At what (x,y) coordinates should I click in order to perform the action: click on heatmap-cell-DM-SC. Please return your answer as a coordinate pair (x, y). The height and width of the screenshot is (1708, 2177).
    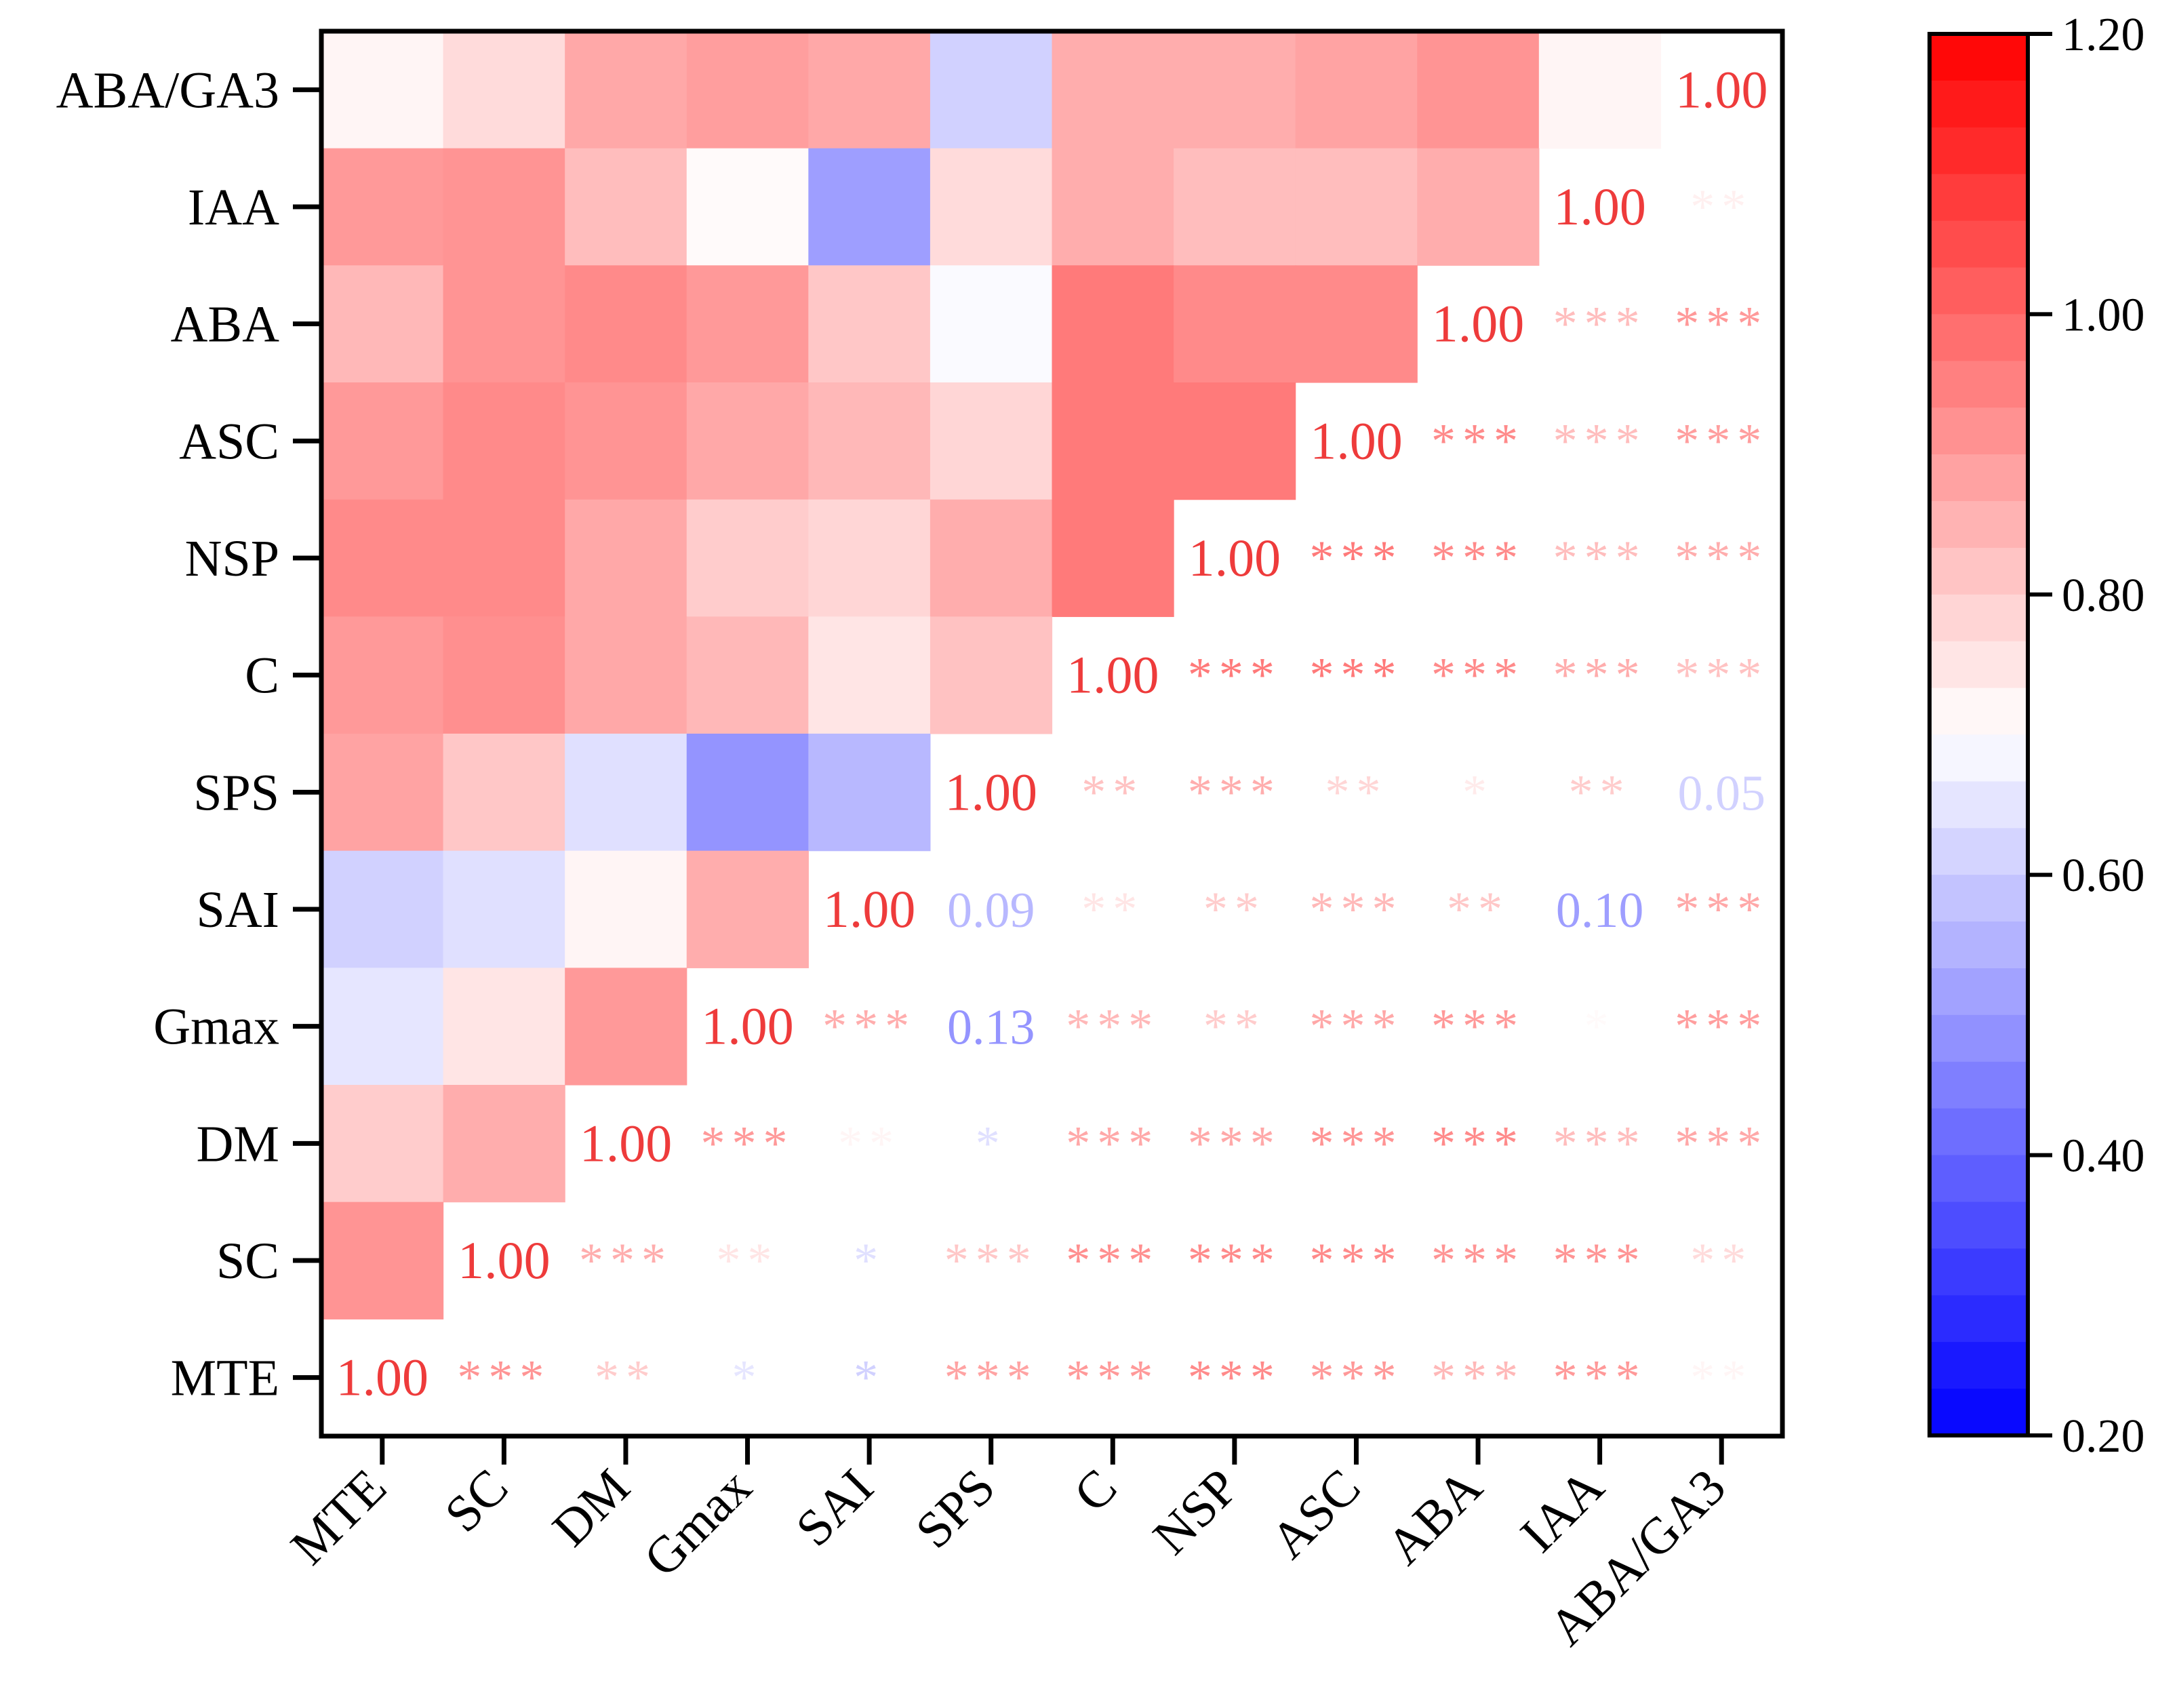
    Looking at the image, I should click on (504, 1144).